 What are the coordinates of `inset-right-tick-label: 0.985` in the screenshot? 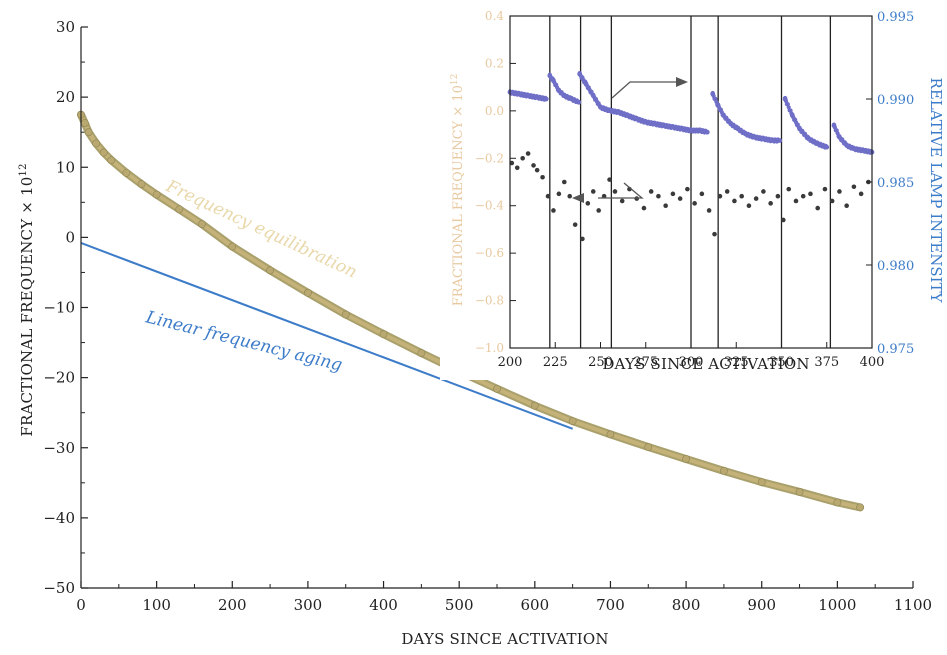 It's located at (895, 183).